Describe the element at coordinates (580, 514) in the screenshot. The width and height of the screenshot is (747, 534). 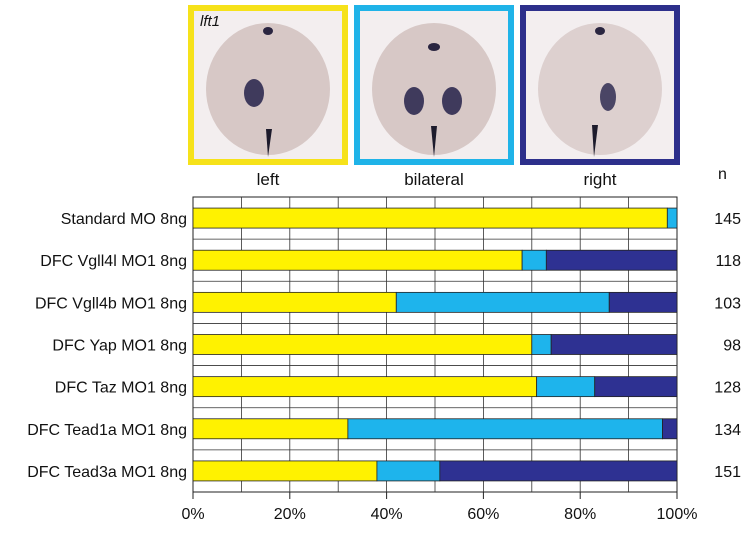
I see `x-tick-label: 80%` at that location.